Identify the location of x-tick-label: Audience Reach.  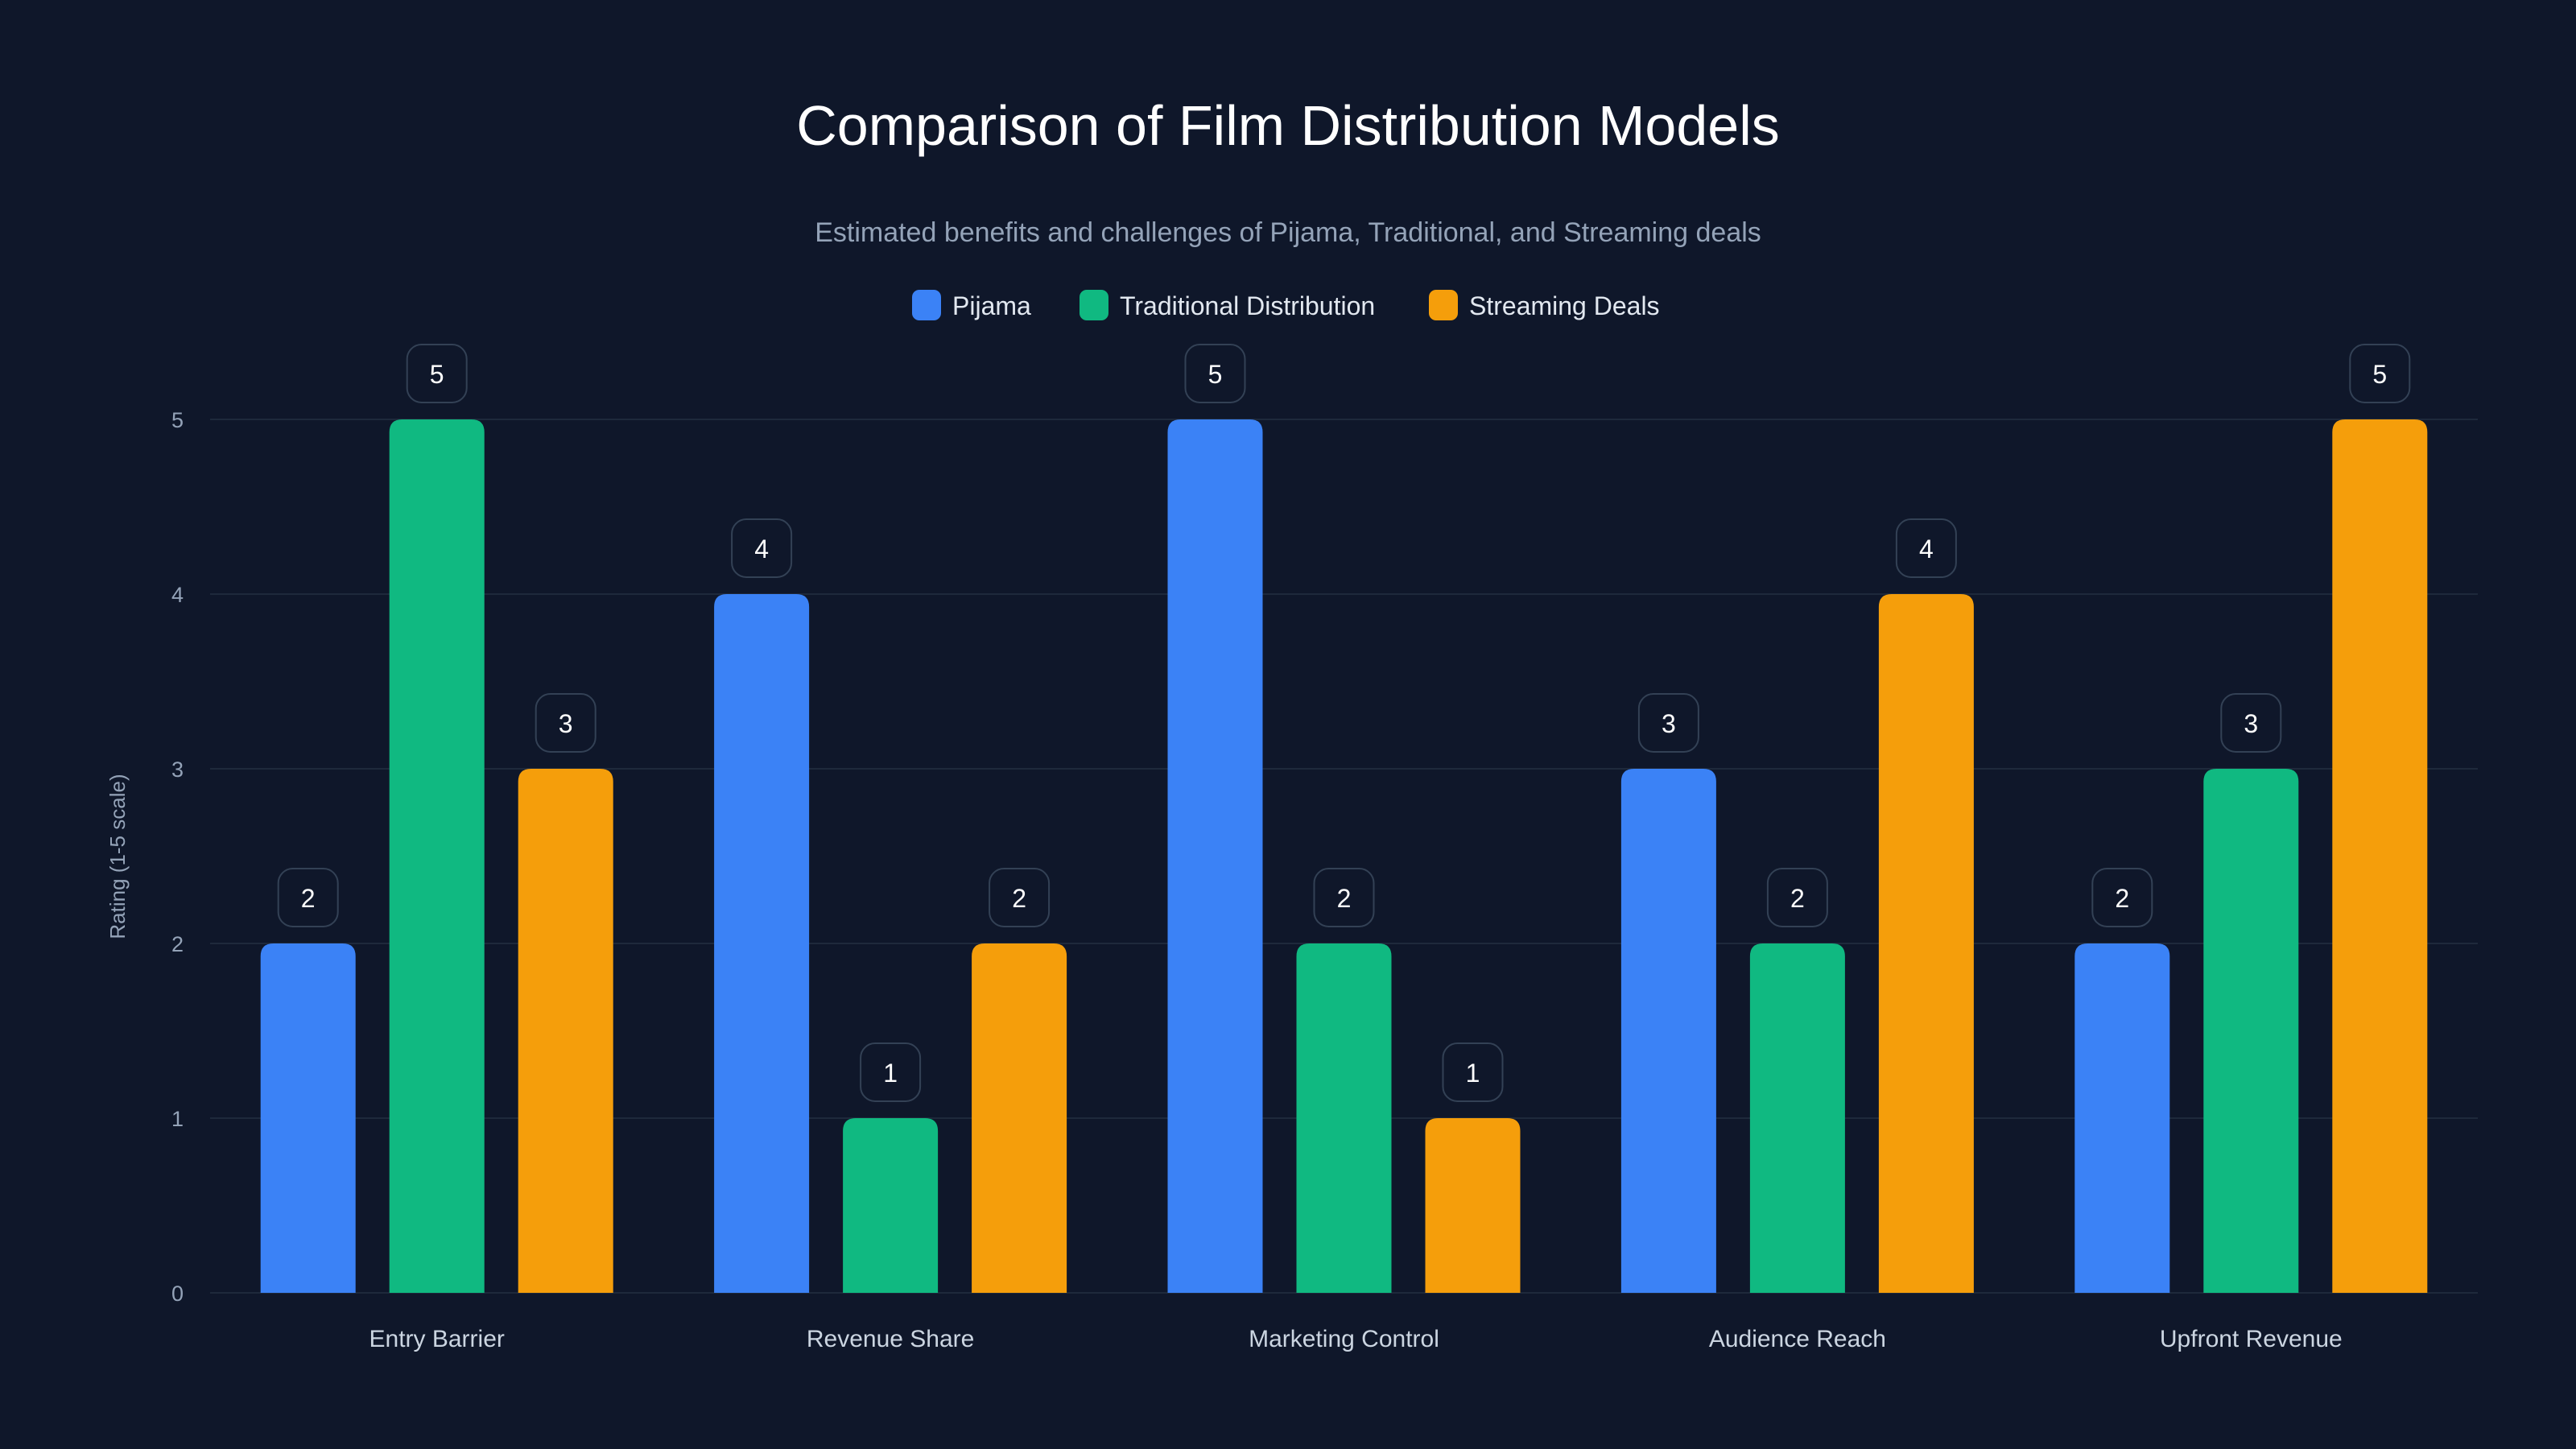
(1797, 1339).